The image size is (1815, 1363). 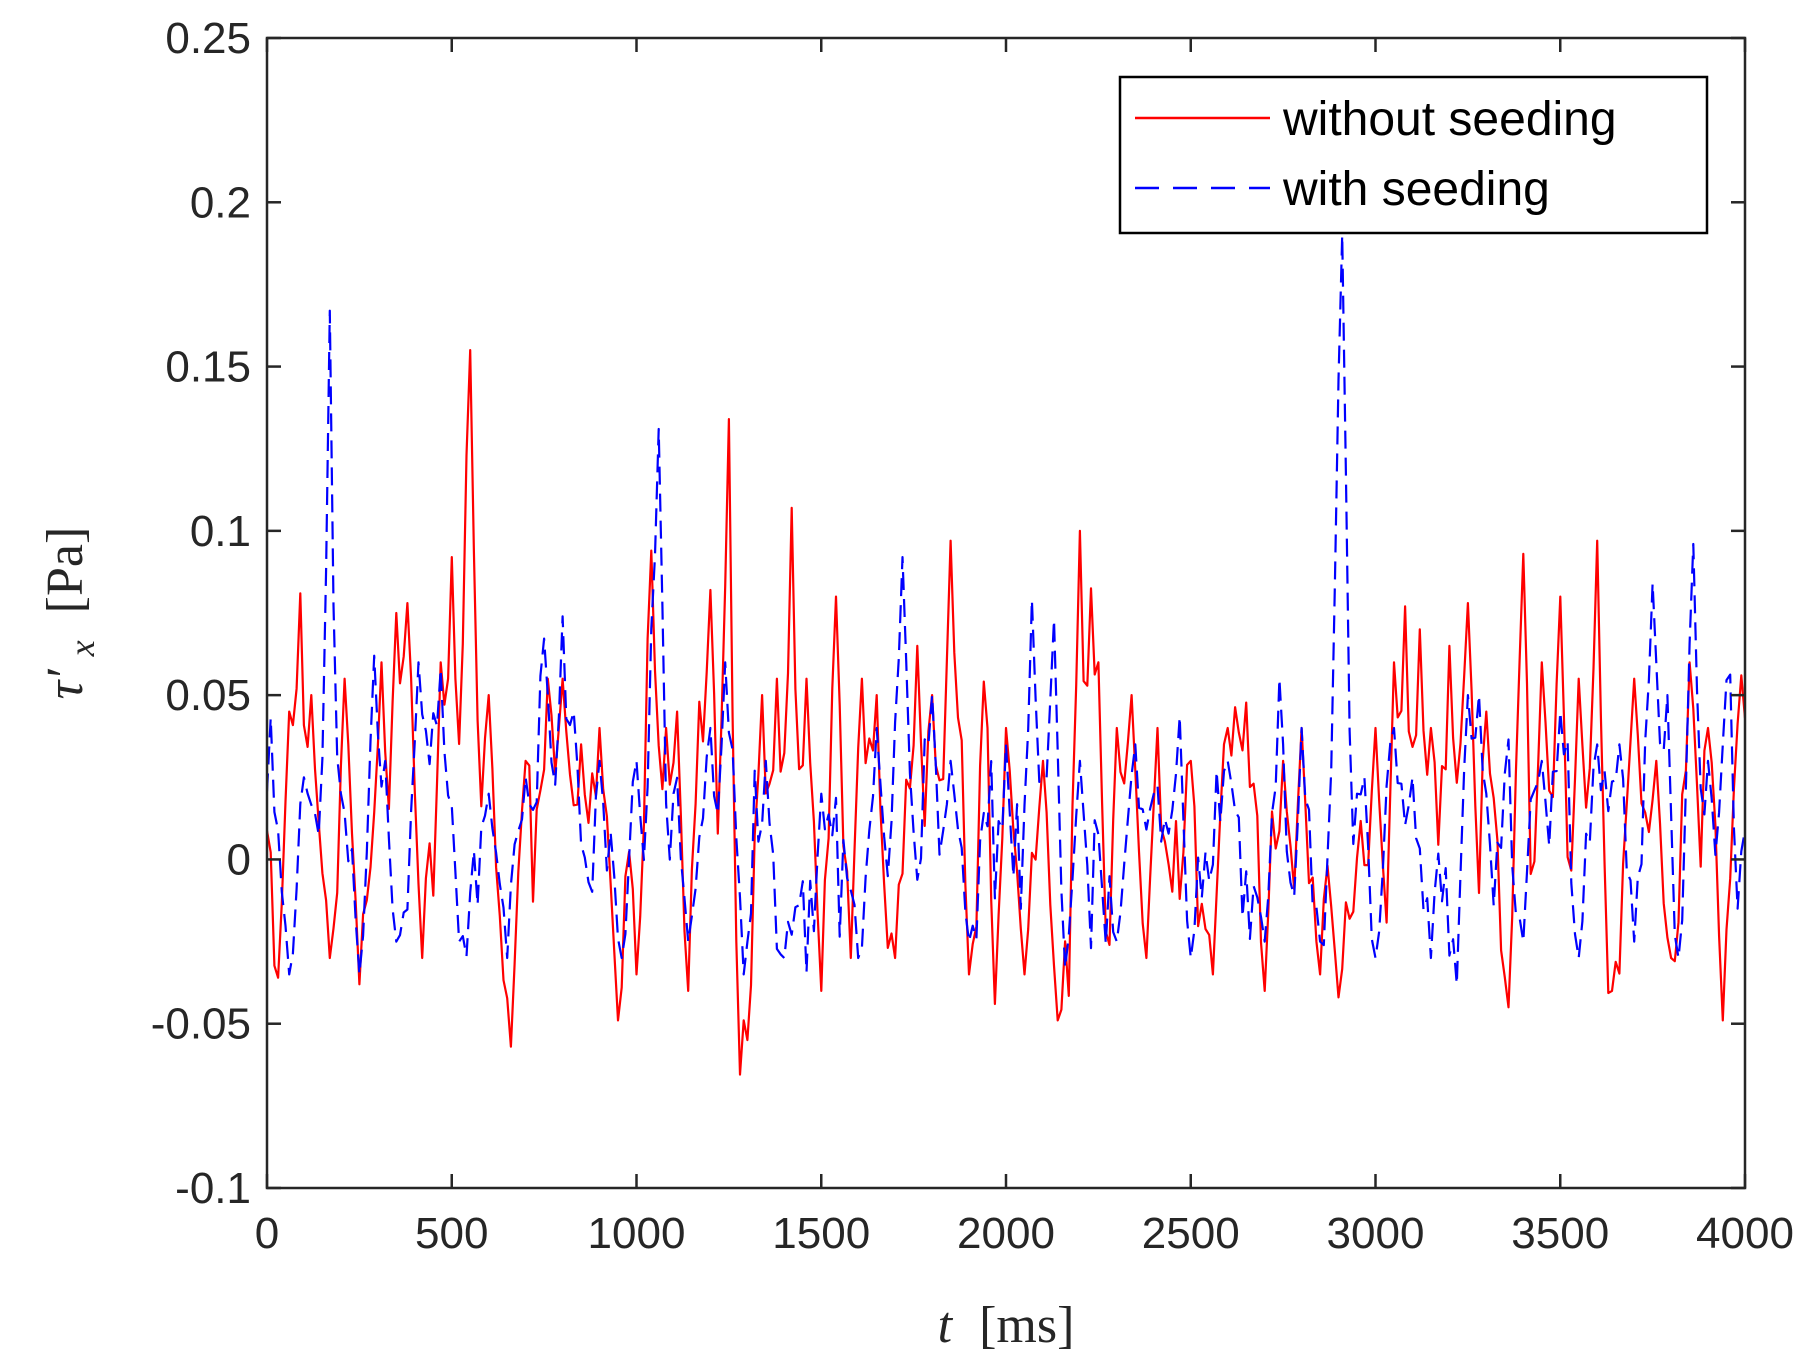 I want to click on y-tick-label: -0.05, so click(x=201, y=1024).